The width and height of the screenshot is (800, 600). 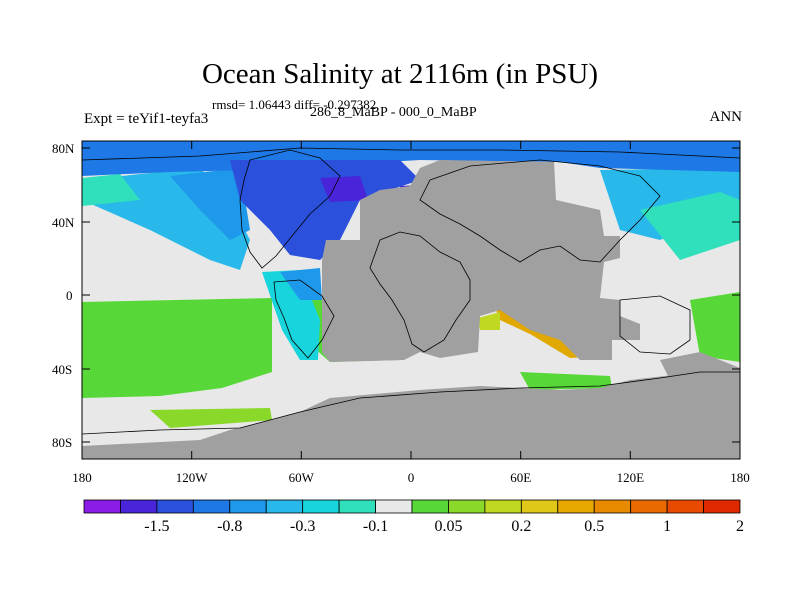 What do you see at coordinates (411, 154) in the screenshot?
I see `coastline-arctic` at bounding box center [411, 154].